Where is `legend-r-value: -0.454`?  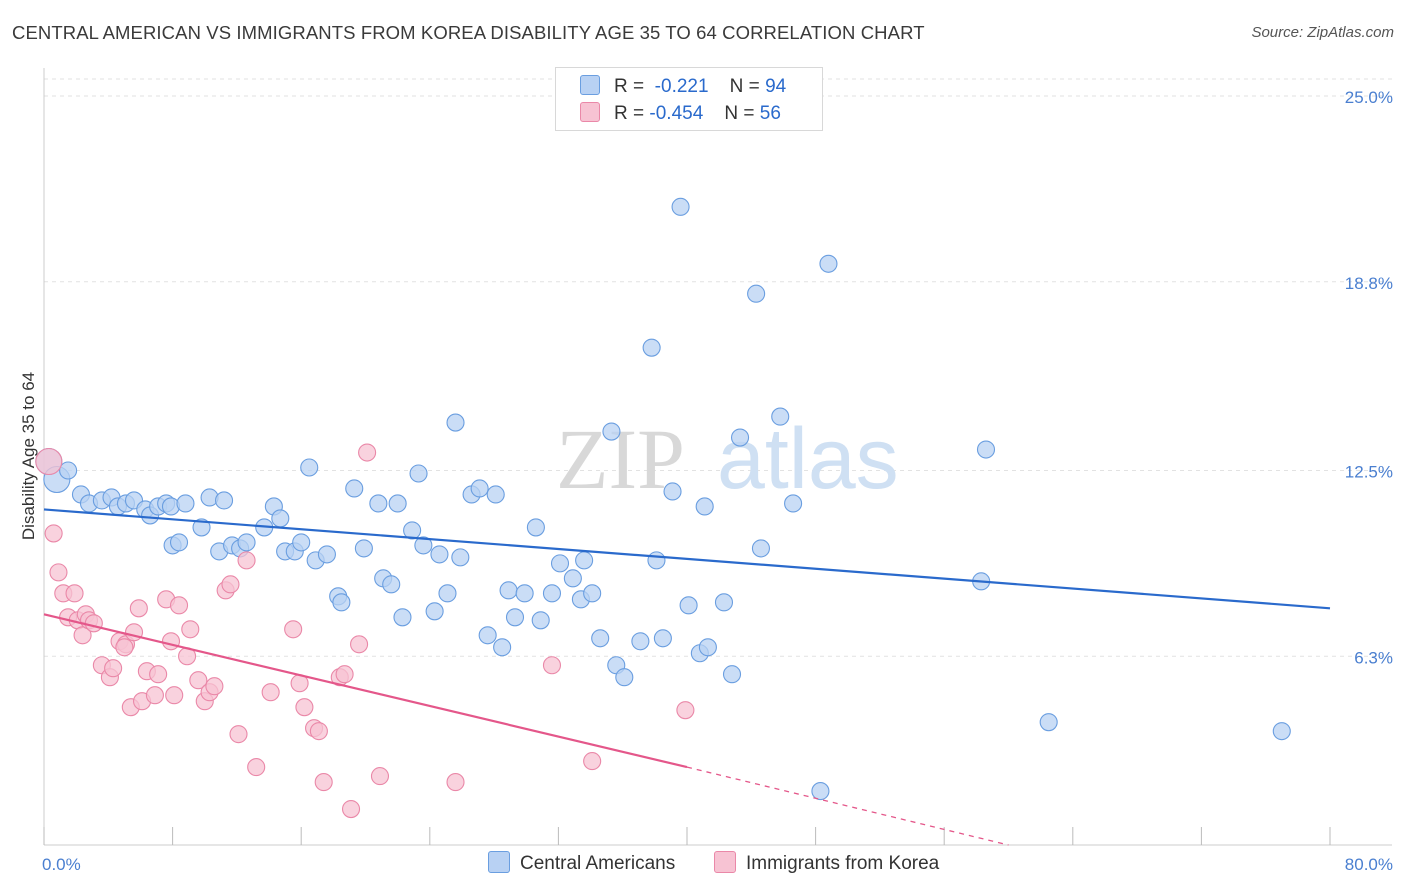
legend-r-value: -0.454 is located at coordinates (676, 113).